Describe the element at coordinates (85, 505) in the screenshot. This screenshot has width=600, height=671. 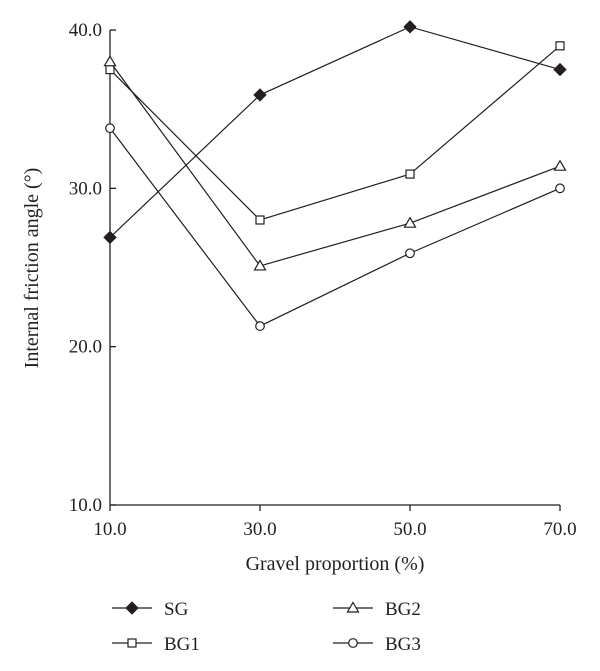
I see `y-tick-label: 10.0` at that location.